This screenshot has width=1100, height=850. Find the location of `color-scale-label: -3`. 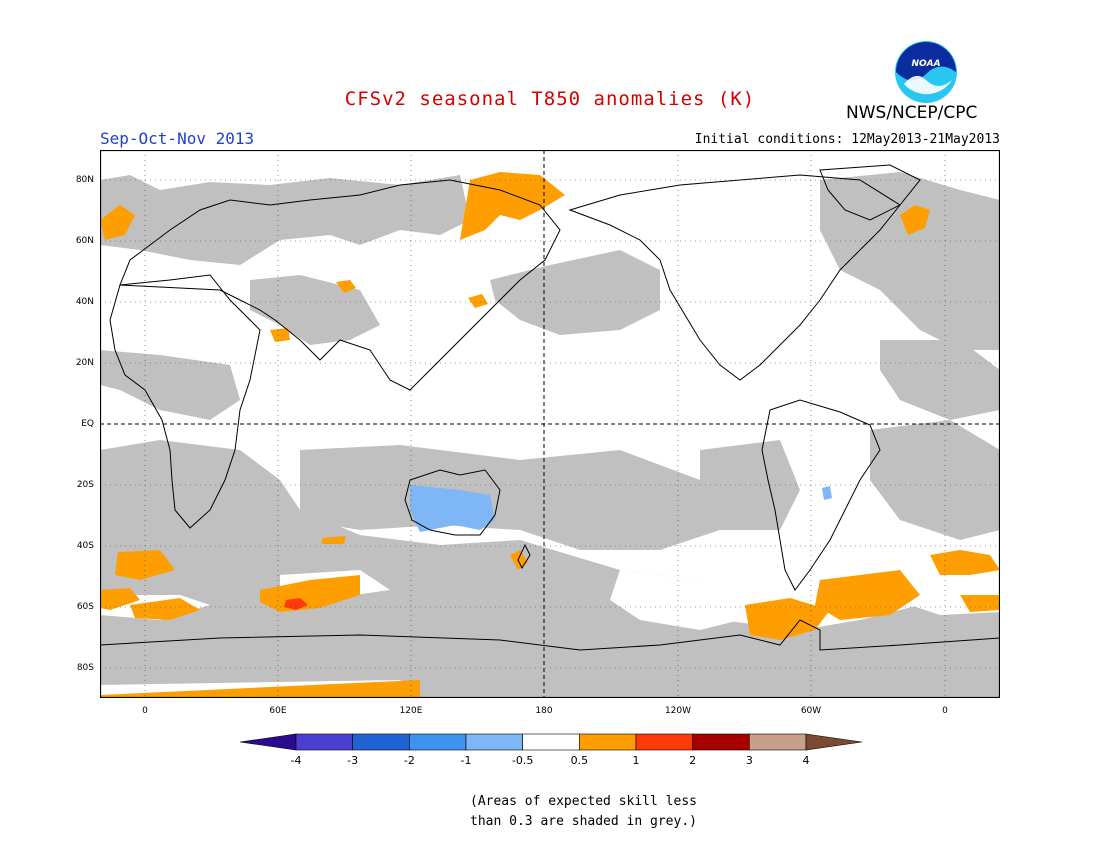

color-scale-label: -3 is located at coordinates (353, 760).